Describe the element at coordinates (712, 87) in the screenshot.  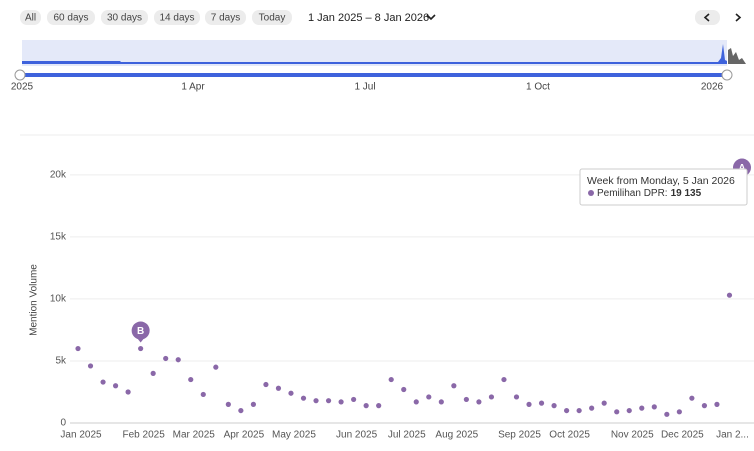
I see `navigator-label: 2026` at that location.